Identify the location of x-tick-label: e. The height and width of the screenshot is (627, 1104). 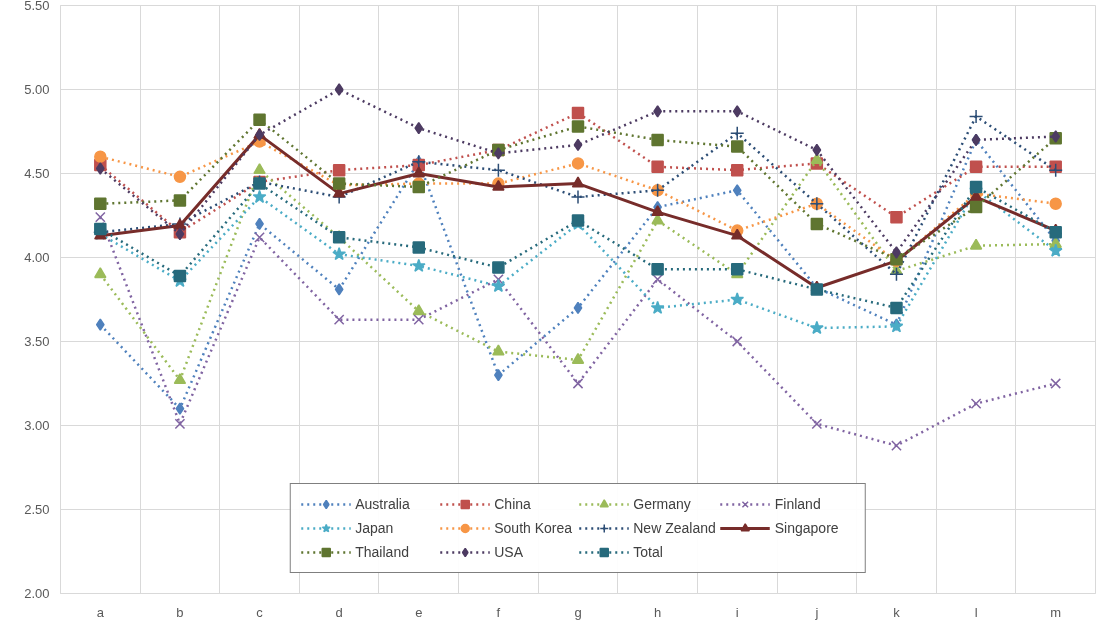
(419, 612).